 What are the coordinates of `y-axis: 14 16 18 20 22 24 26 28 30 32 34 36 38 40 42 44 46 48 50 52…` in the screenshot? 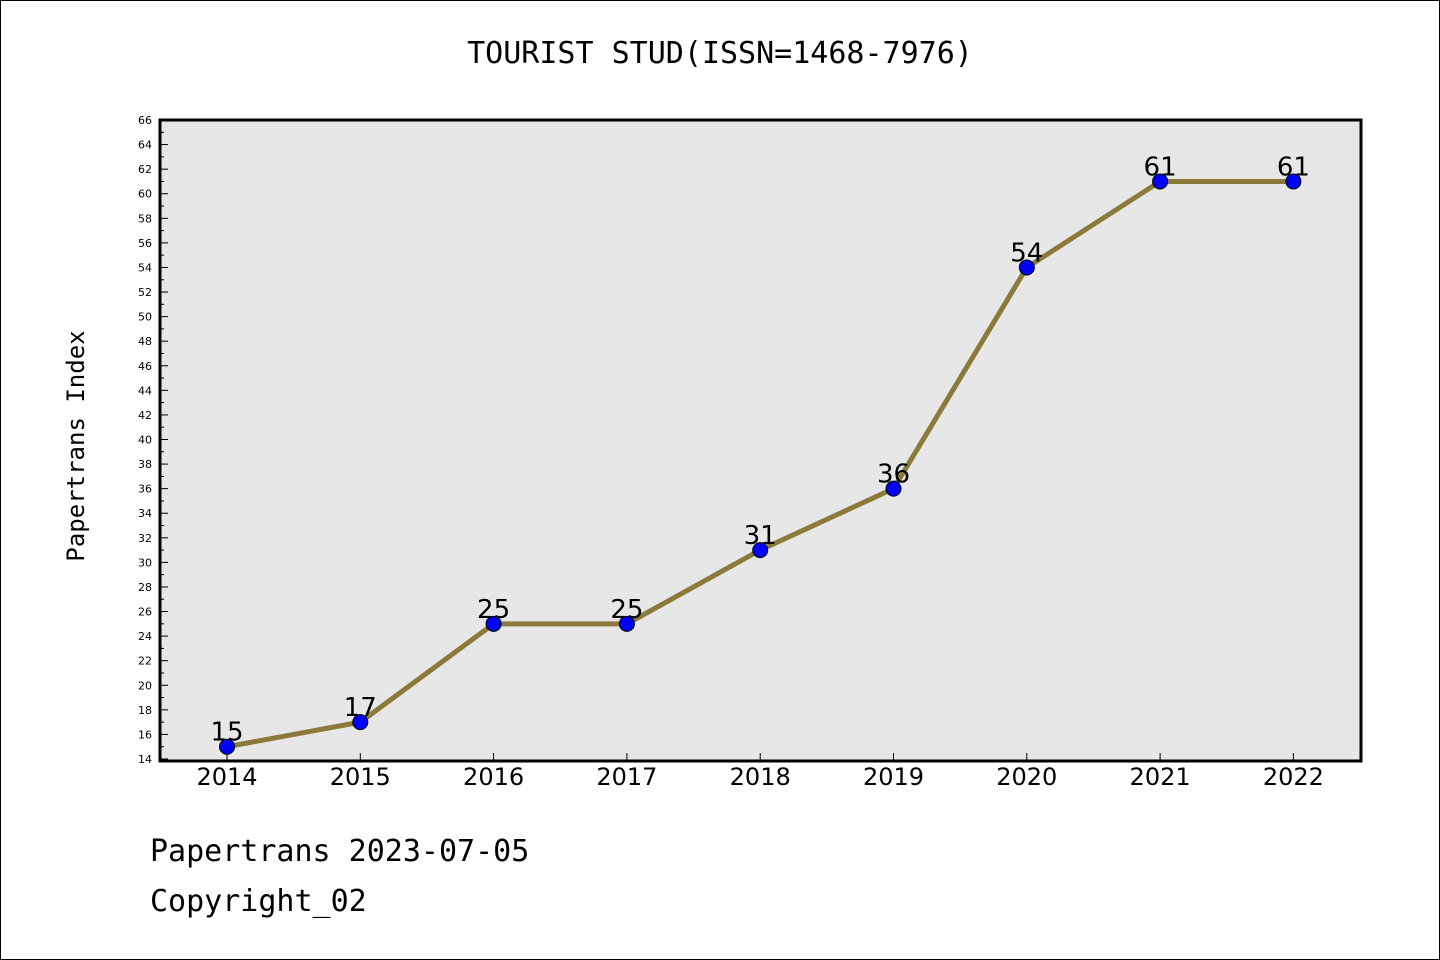 It's located at (153, 440).